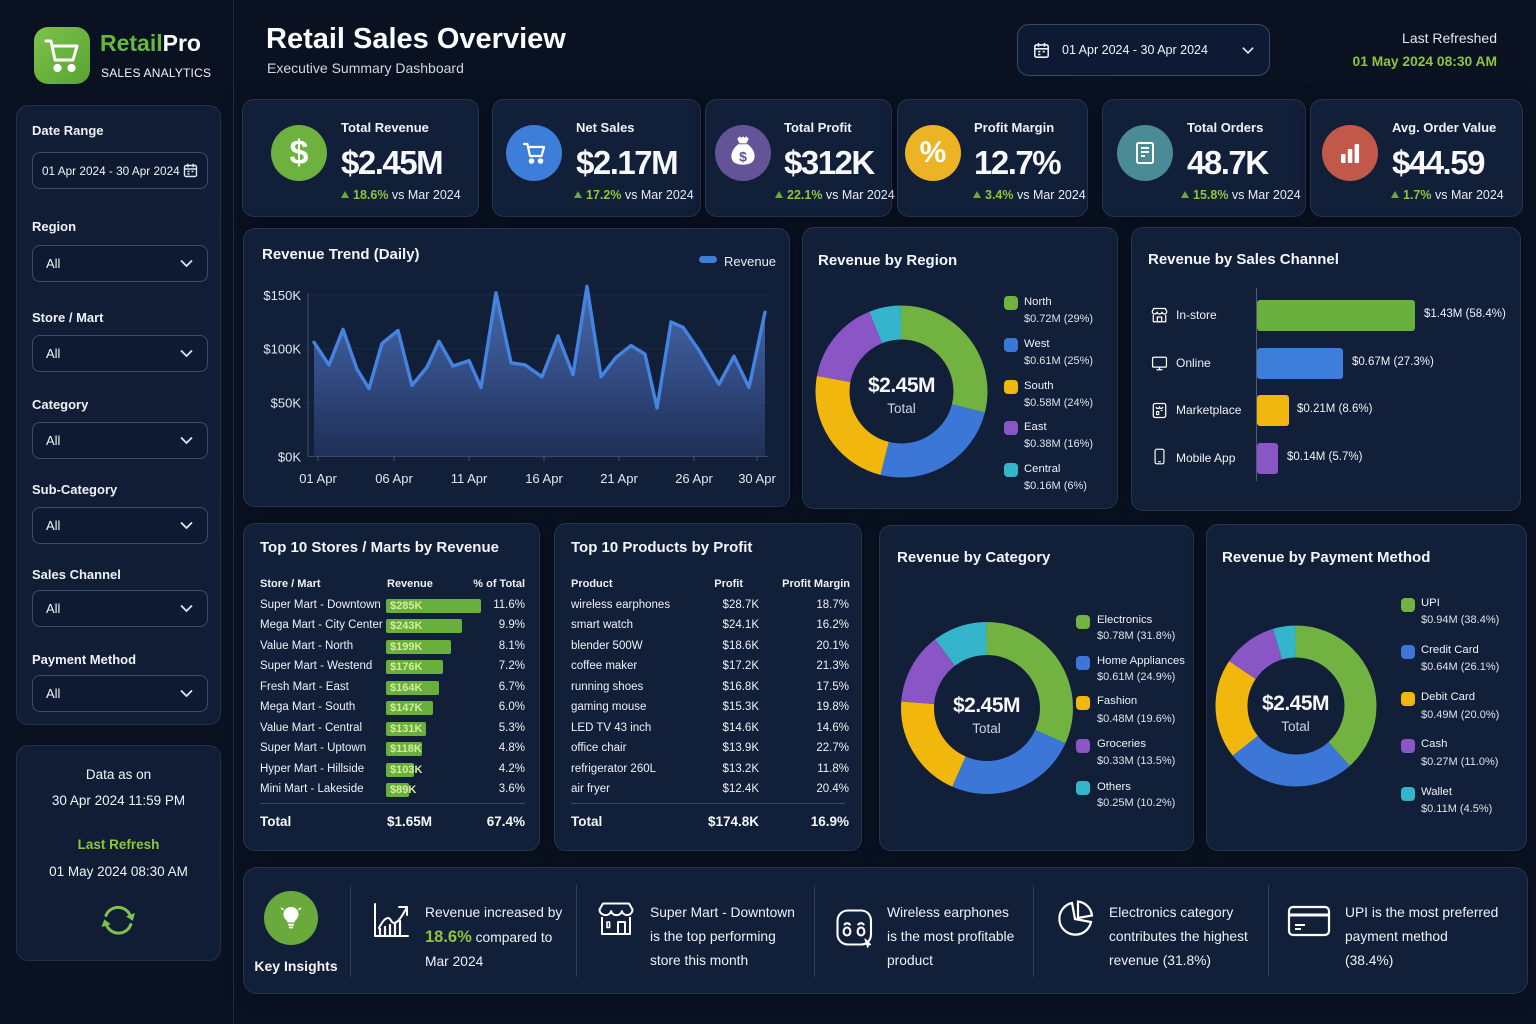  What do you see at coordinates (757, 478) in the screenshot?
I see `svg-text: 30 Apr` at bounding box center [757, 478].